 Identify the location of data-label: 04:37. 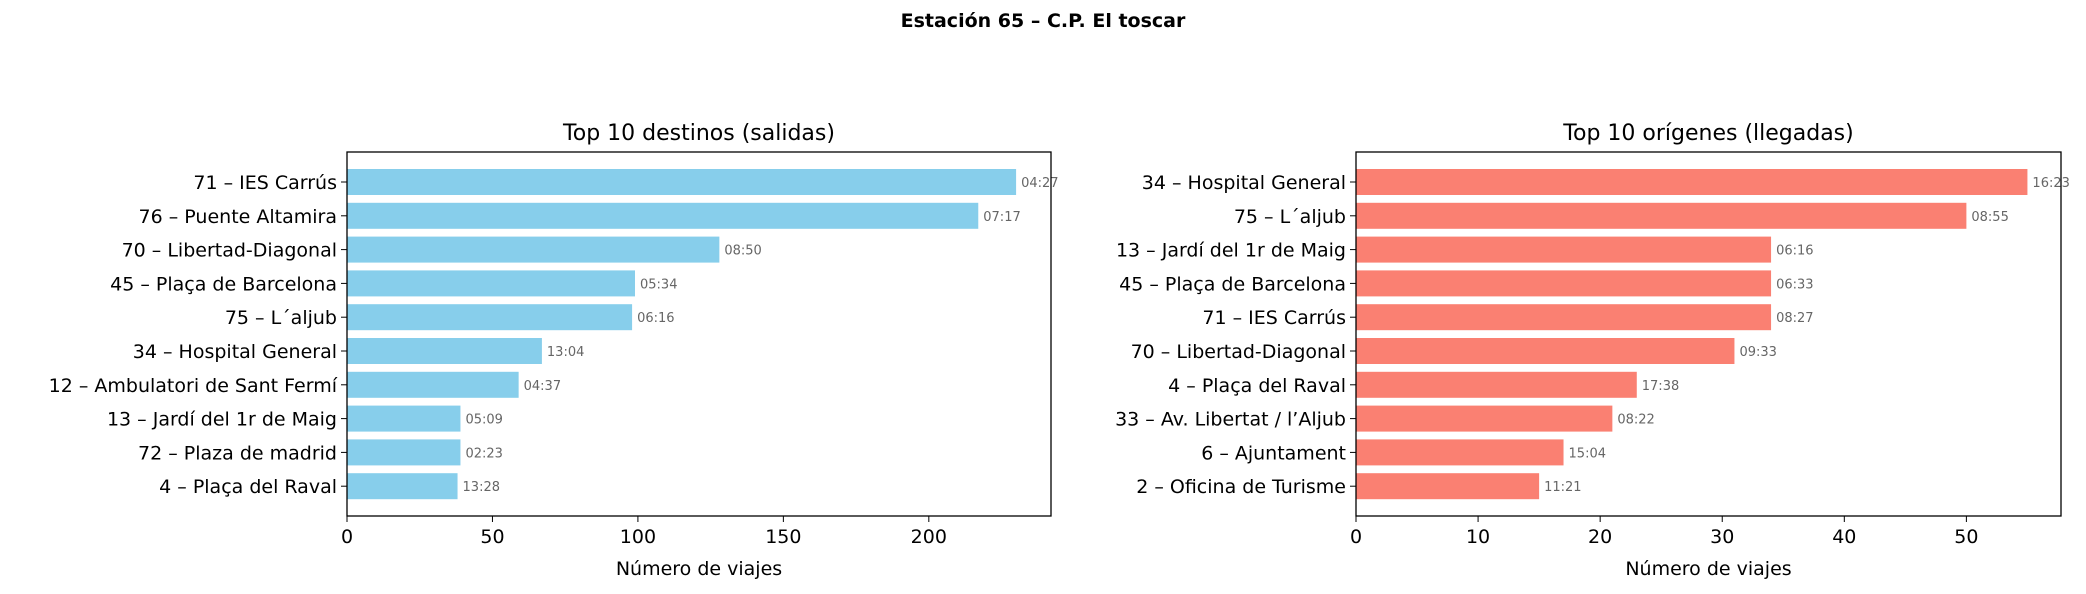
(542, 386).